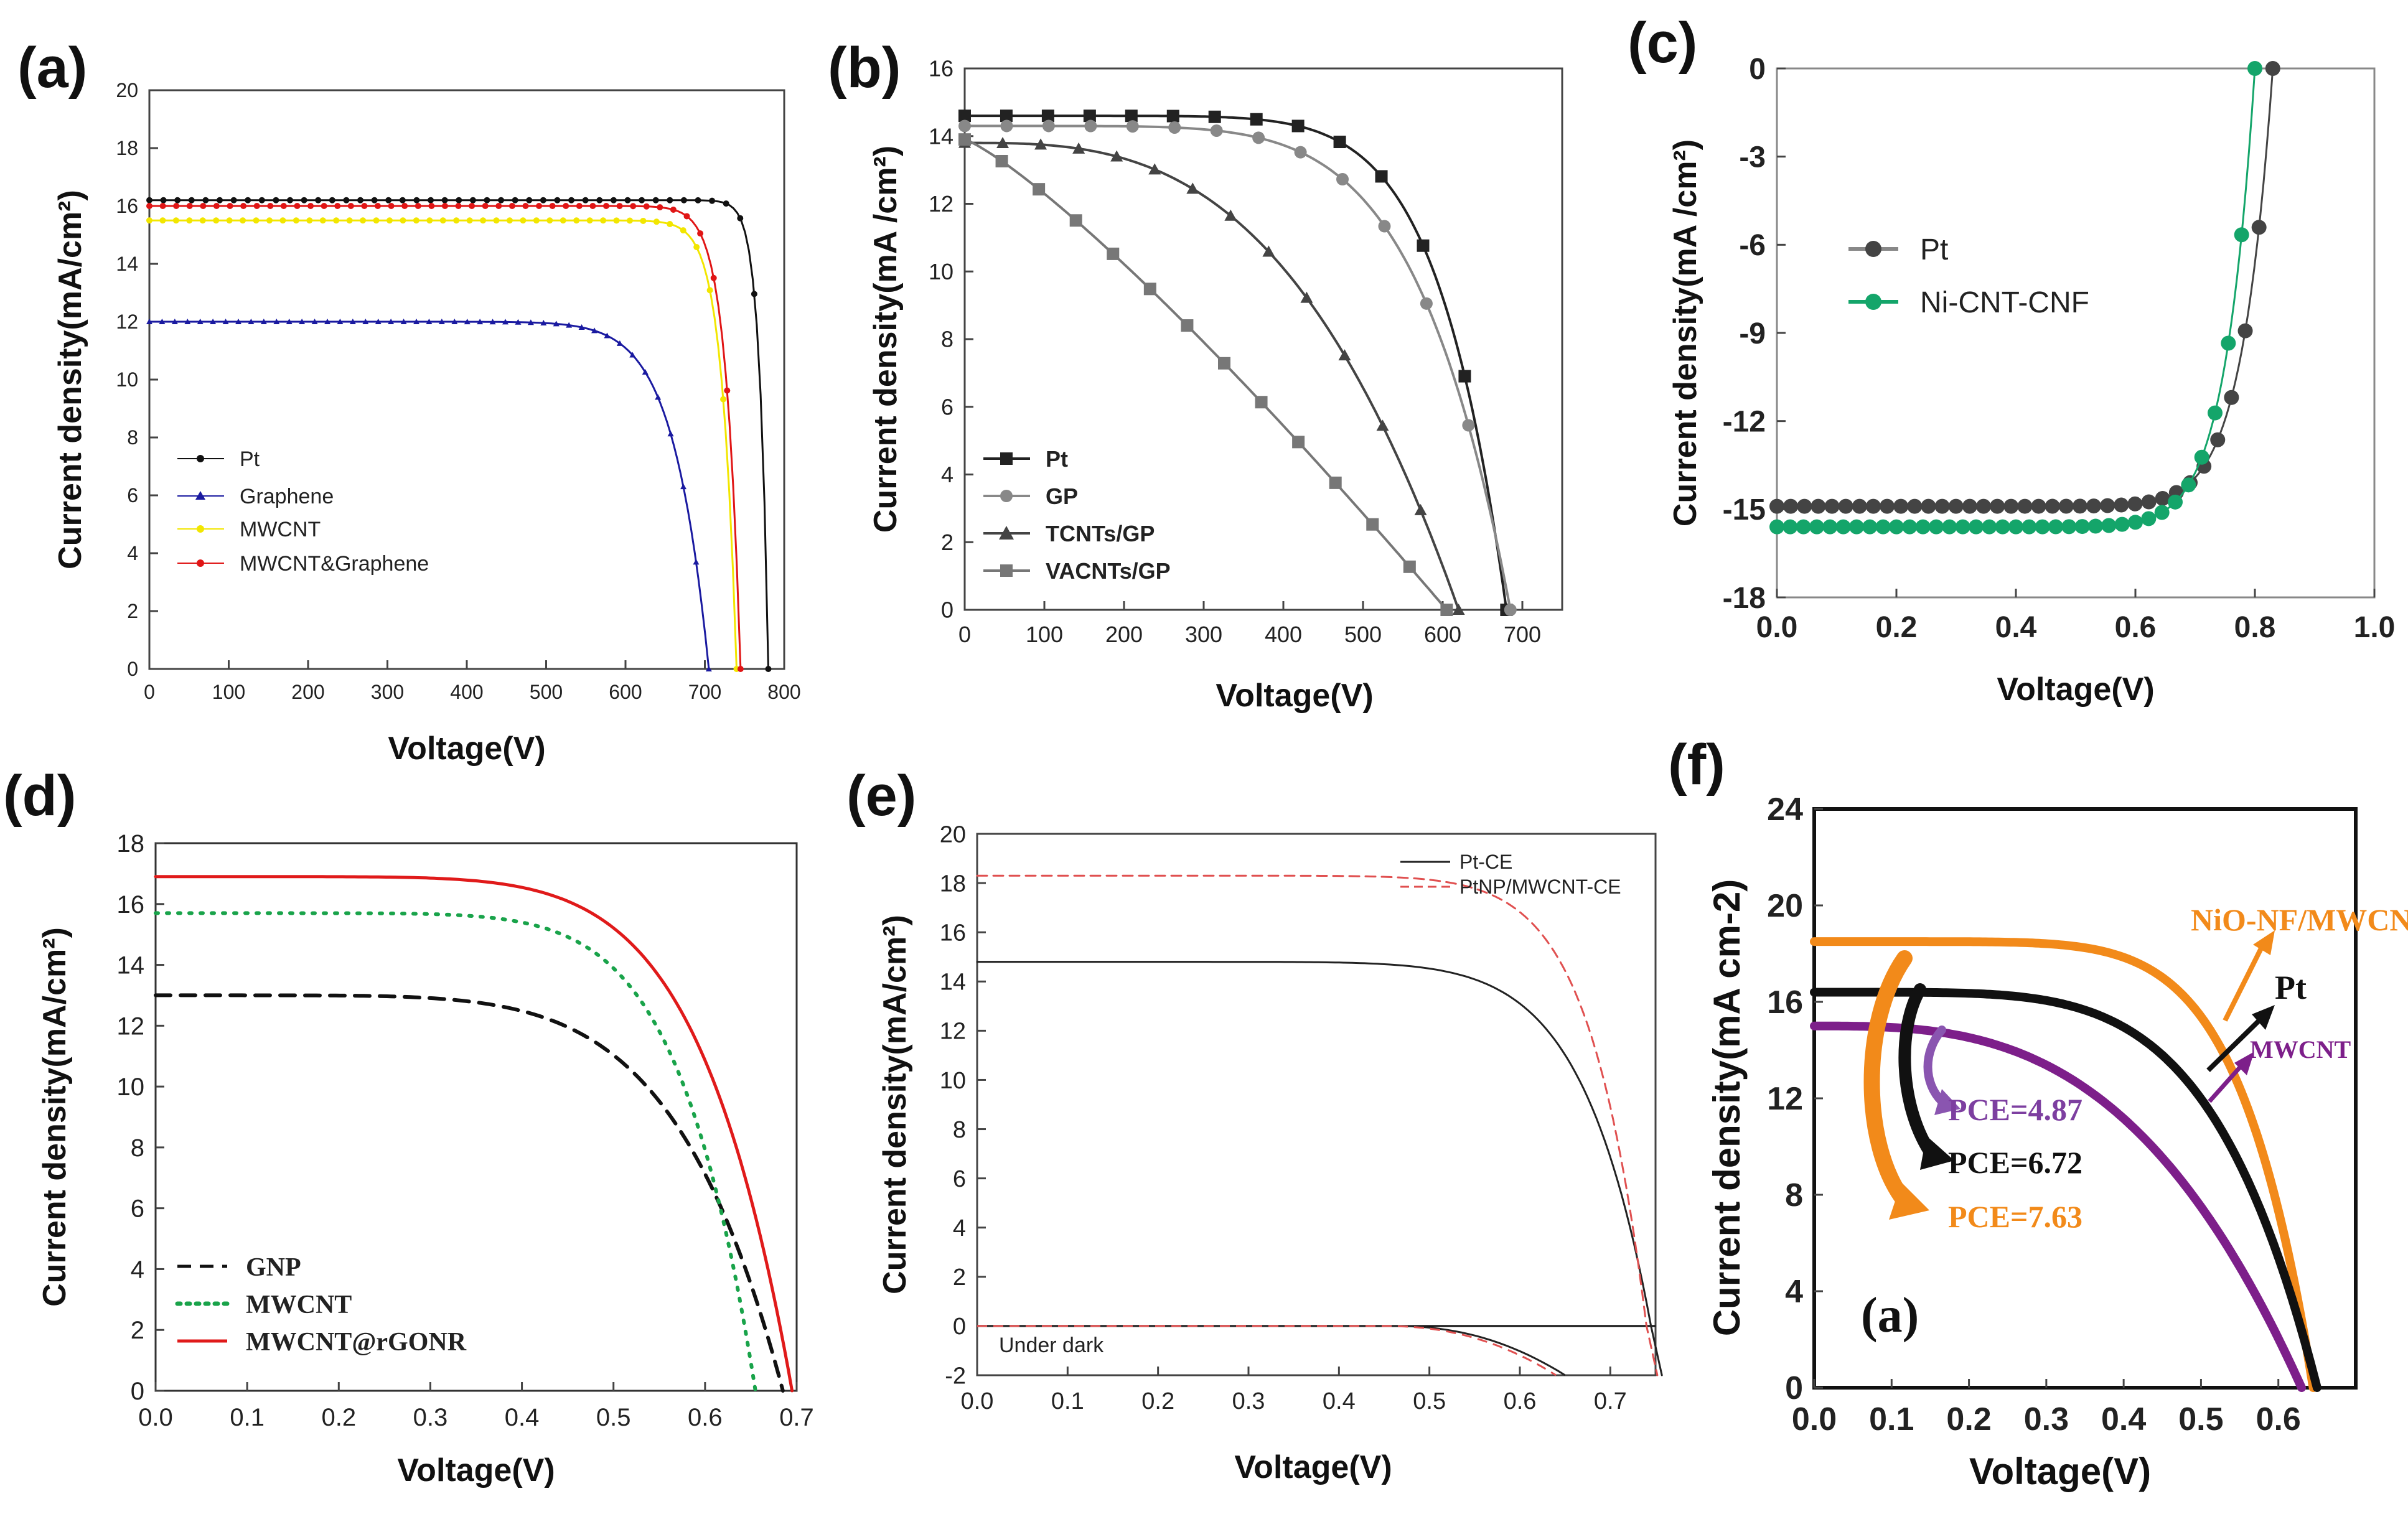 This screenshot has width=2408, height=1514. Describe the element at coordinates (1237, 367) in the screenshot. I see `series-line-gp` at that location.